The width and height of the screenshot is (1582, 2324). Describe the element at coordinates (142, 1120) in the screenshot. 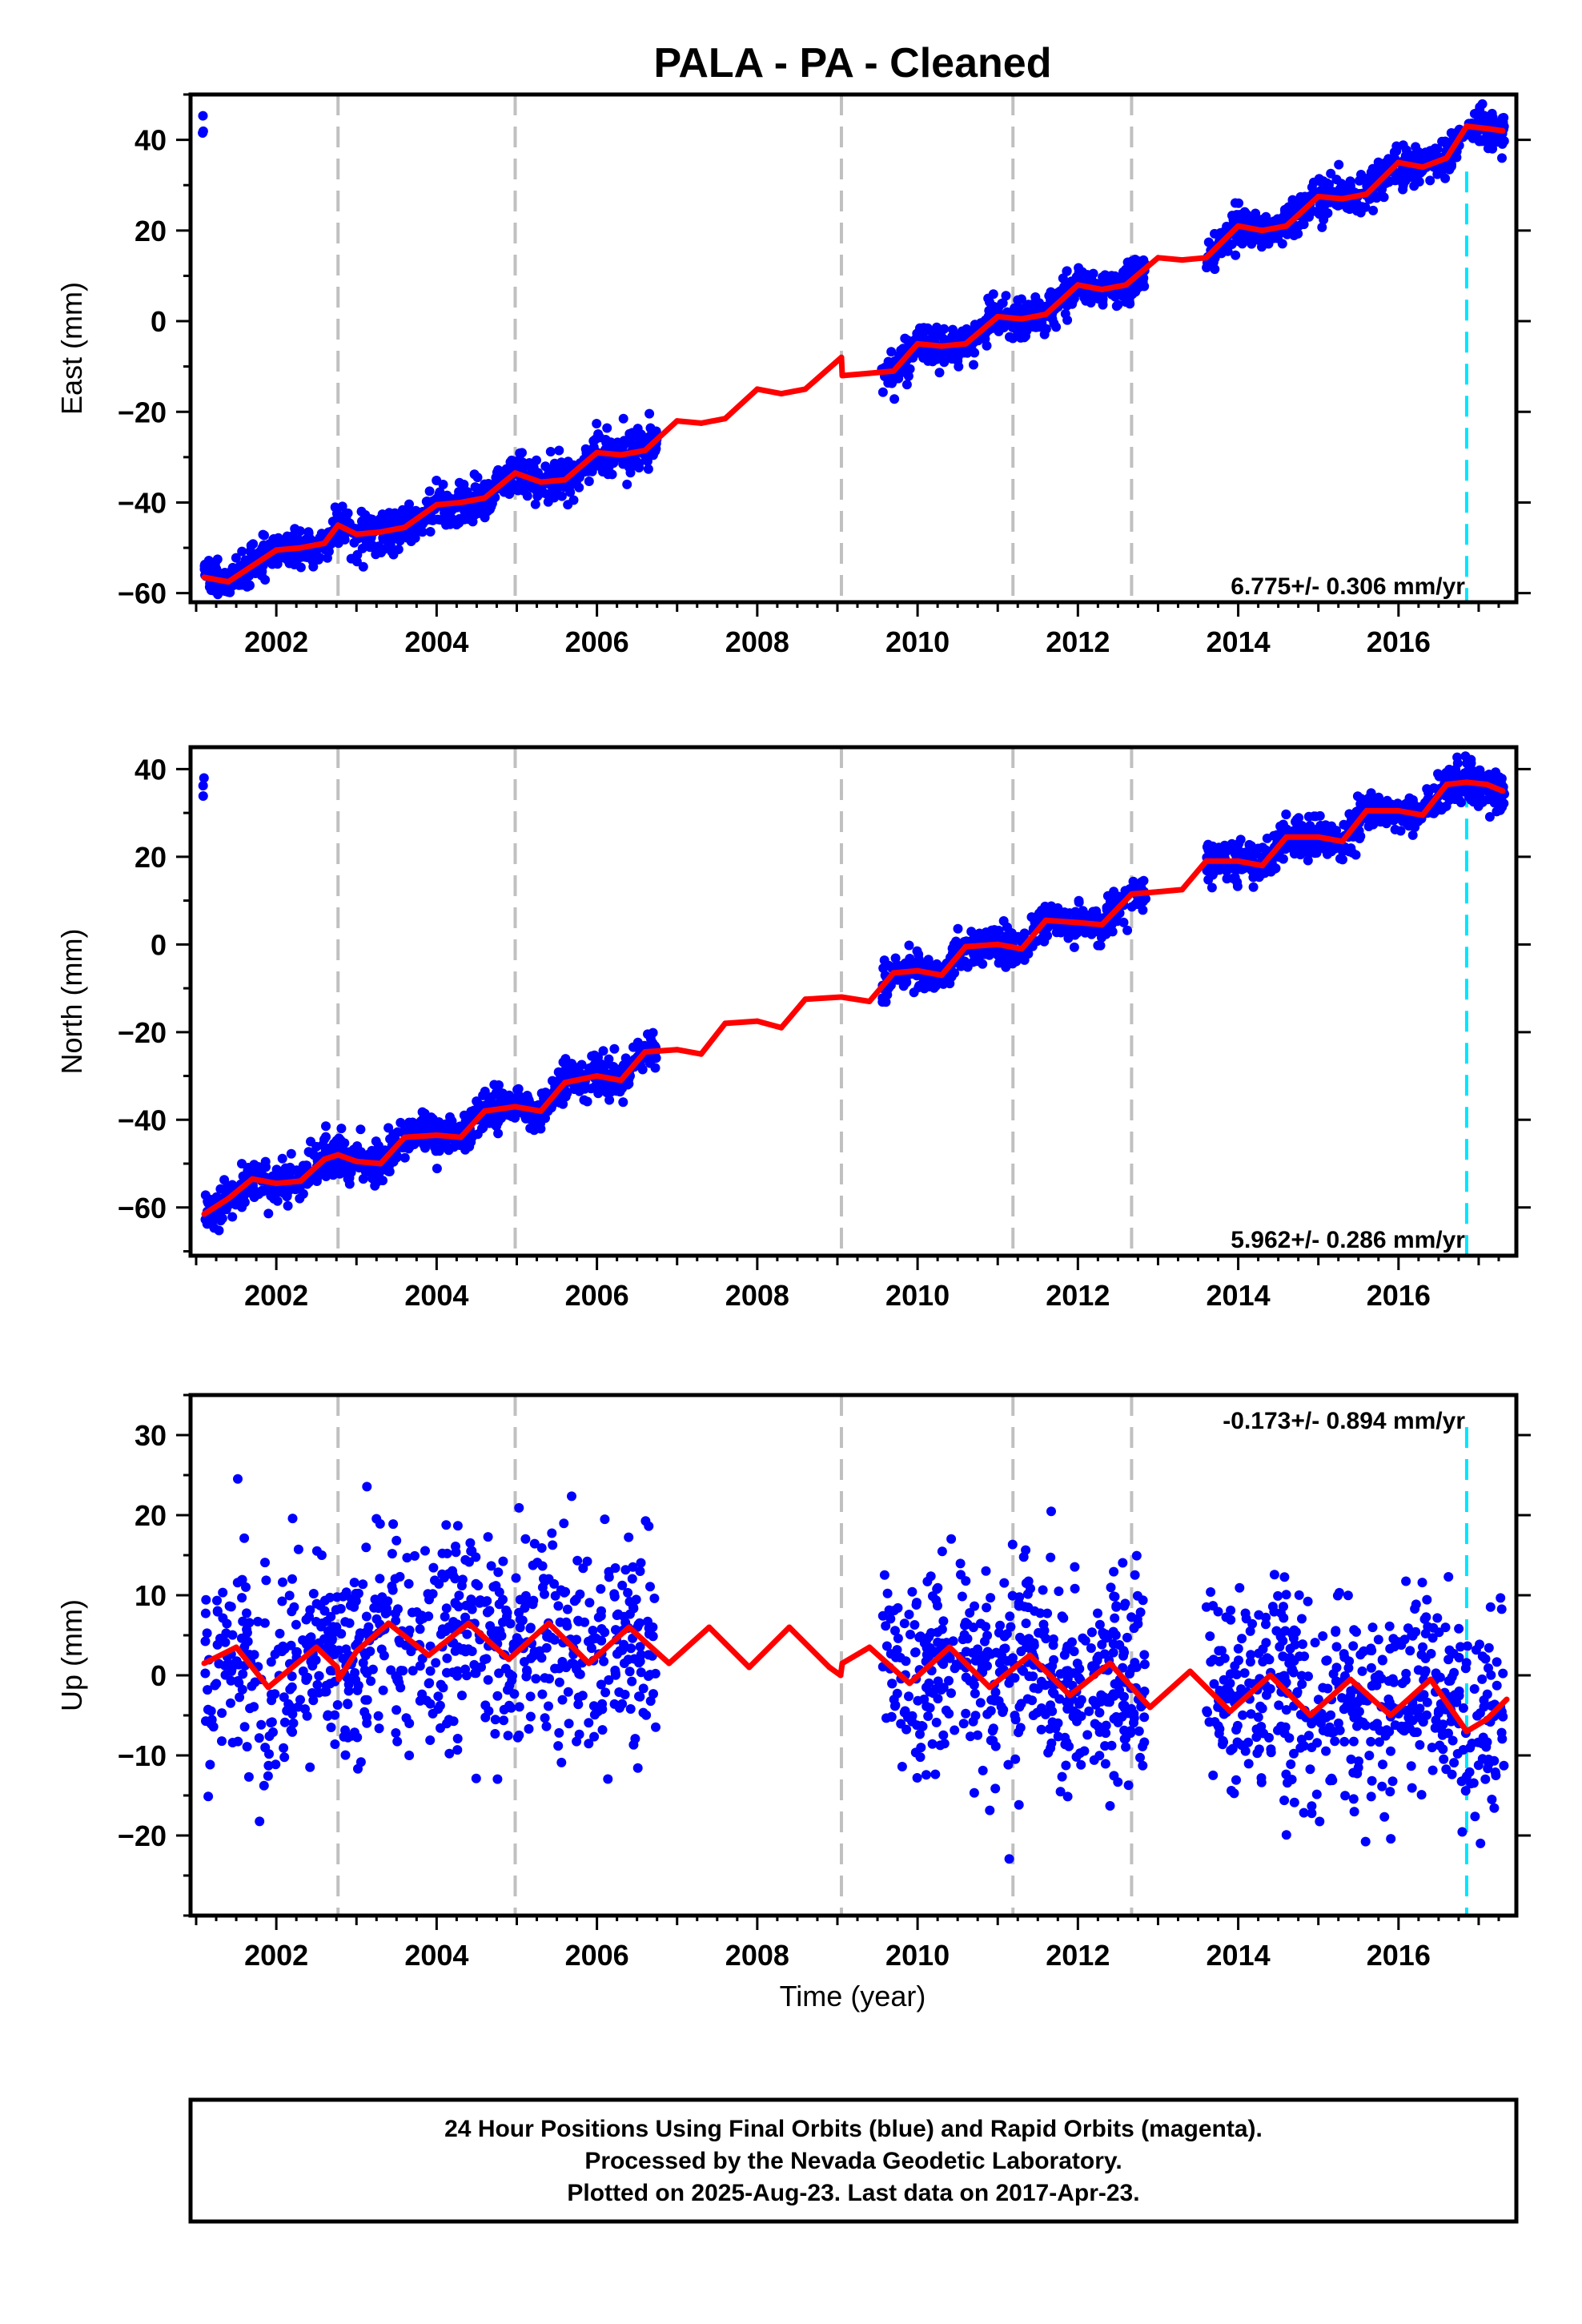

I see `north-ytick-label: −40` at that location.